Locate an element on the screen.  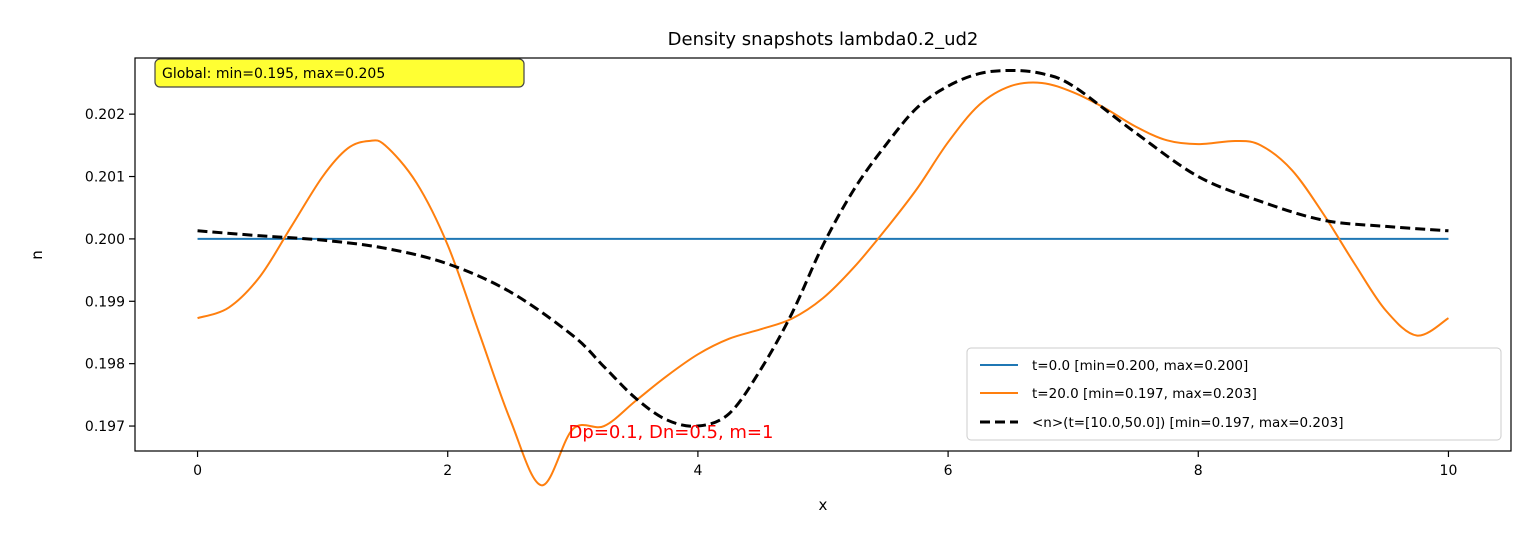
legend-label-t20: t=20.0 [min=0.197, max=0.203] is located at coordinates (1144, 394).